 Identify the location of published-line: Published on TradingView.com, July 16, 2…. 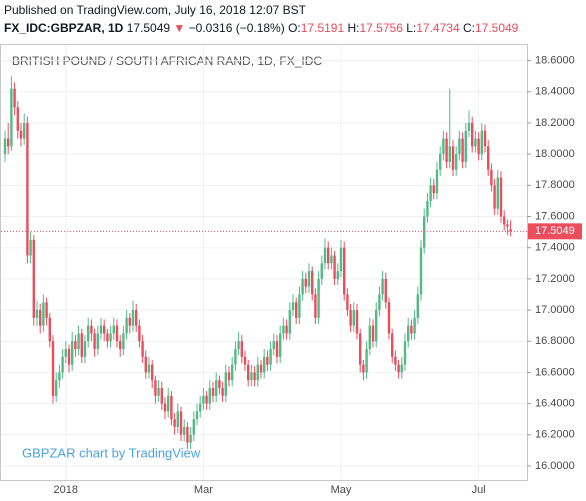
(155, 10).